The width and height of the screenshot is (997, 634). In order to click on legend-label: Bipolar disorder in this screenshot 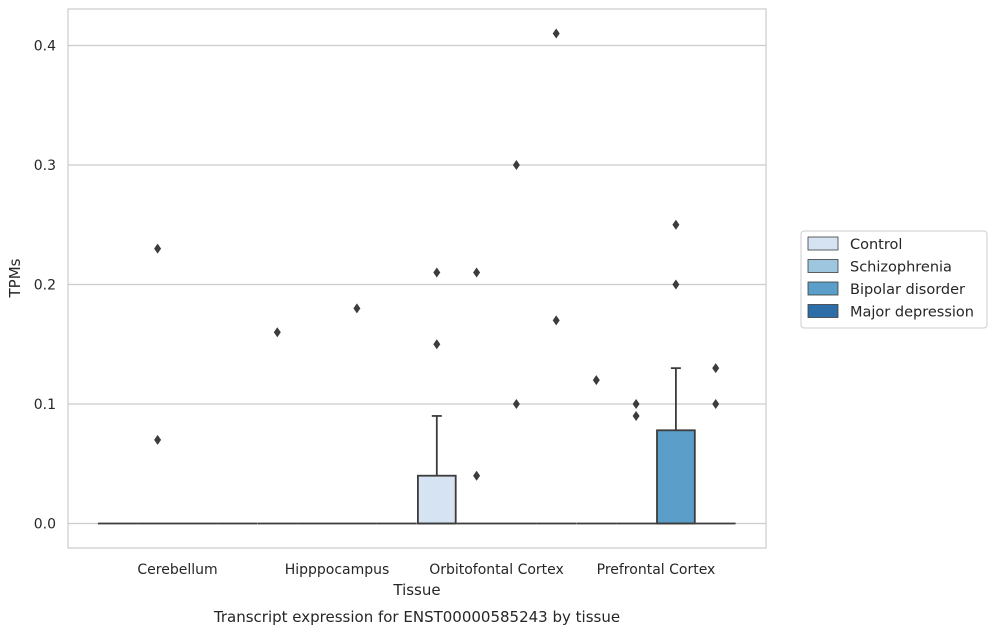, I will do `click(907, 290)`.